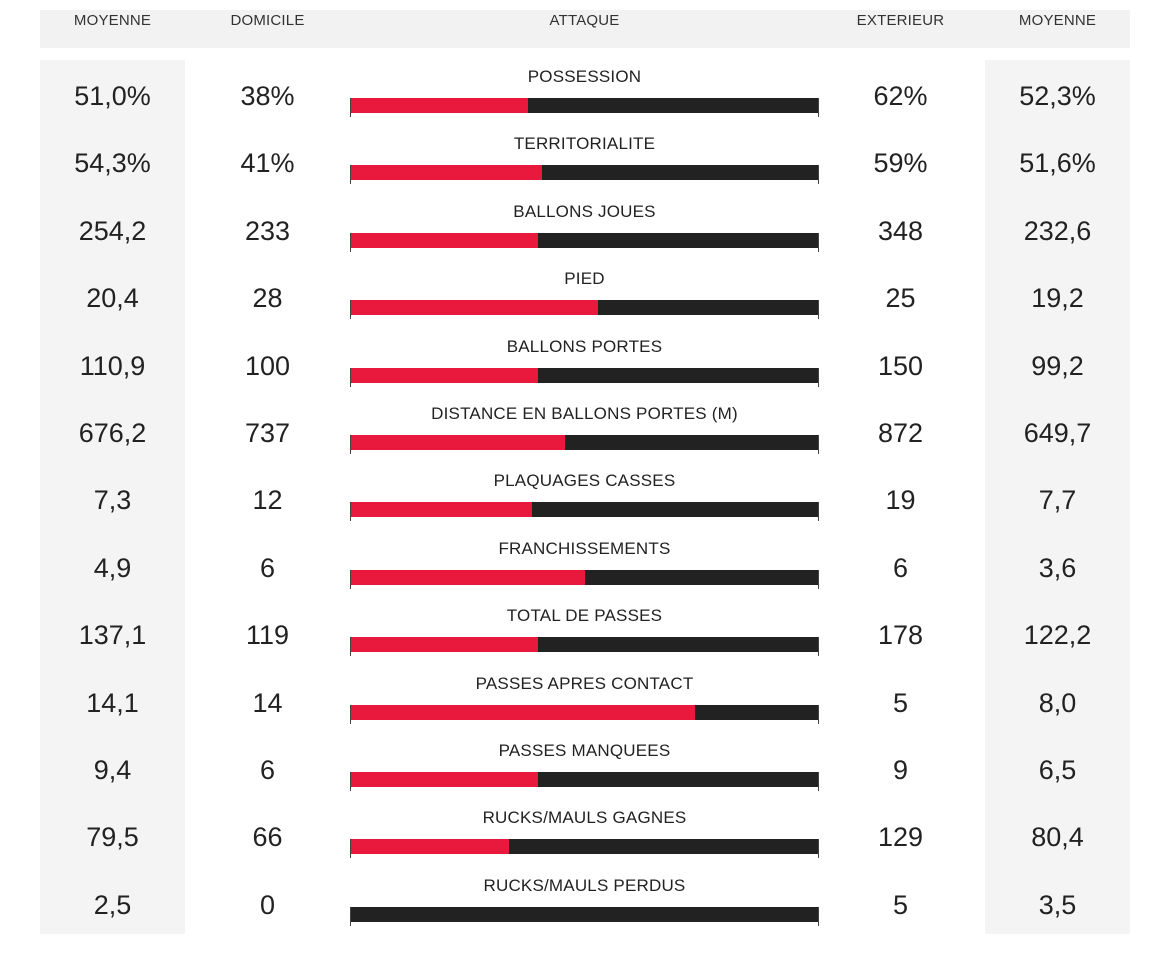 Image resolution: width=1168 pixels, height=960 pixels. Describe the element at coordinates (267, 635) in the screenshot. I see `stat-home-value: 119` at that location.